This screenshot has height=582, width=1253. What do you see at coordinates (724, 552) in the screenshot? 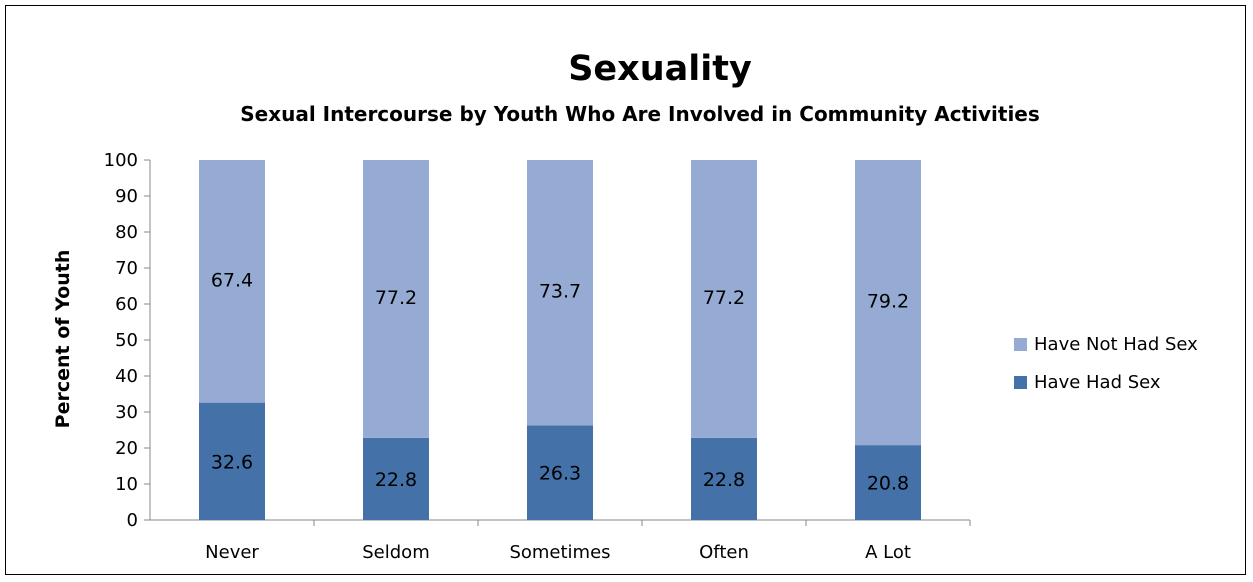
I see `x-tick-label: Often` at bounding box center [724, 552].